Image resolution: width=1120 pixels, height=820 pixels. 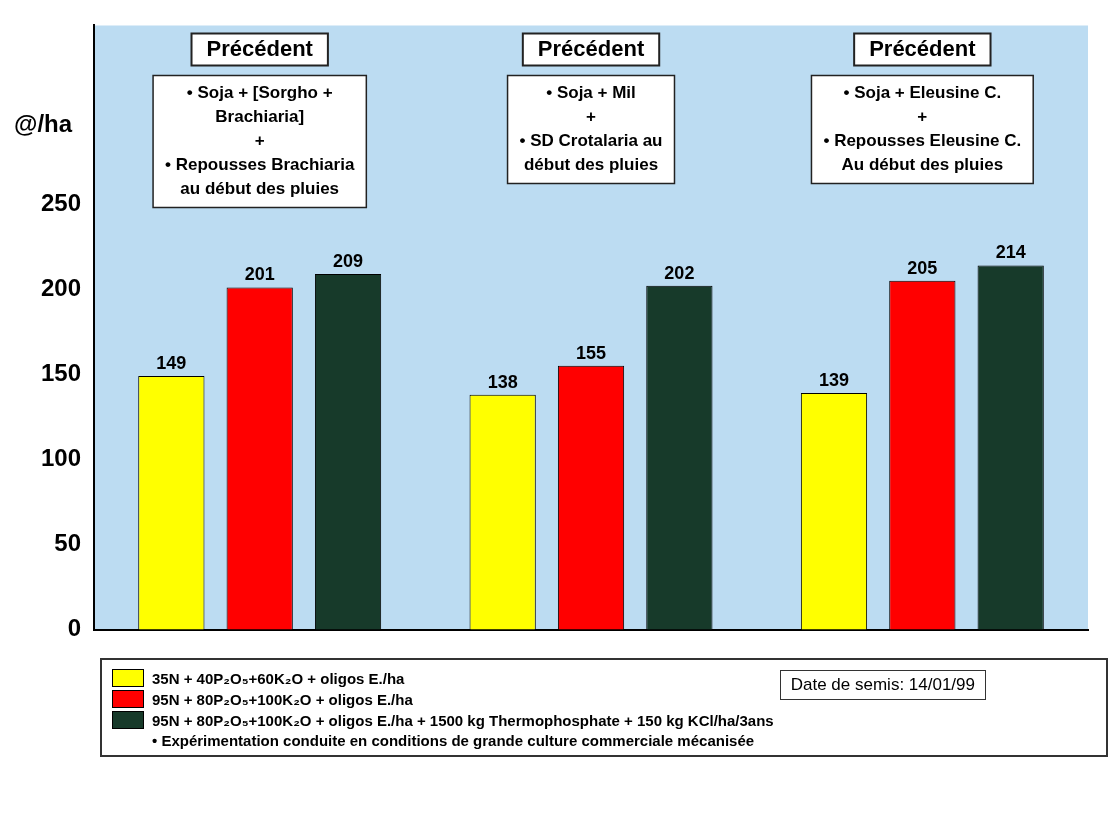 I want to click on y-tick-label: 100, so click(x=61, y=458).